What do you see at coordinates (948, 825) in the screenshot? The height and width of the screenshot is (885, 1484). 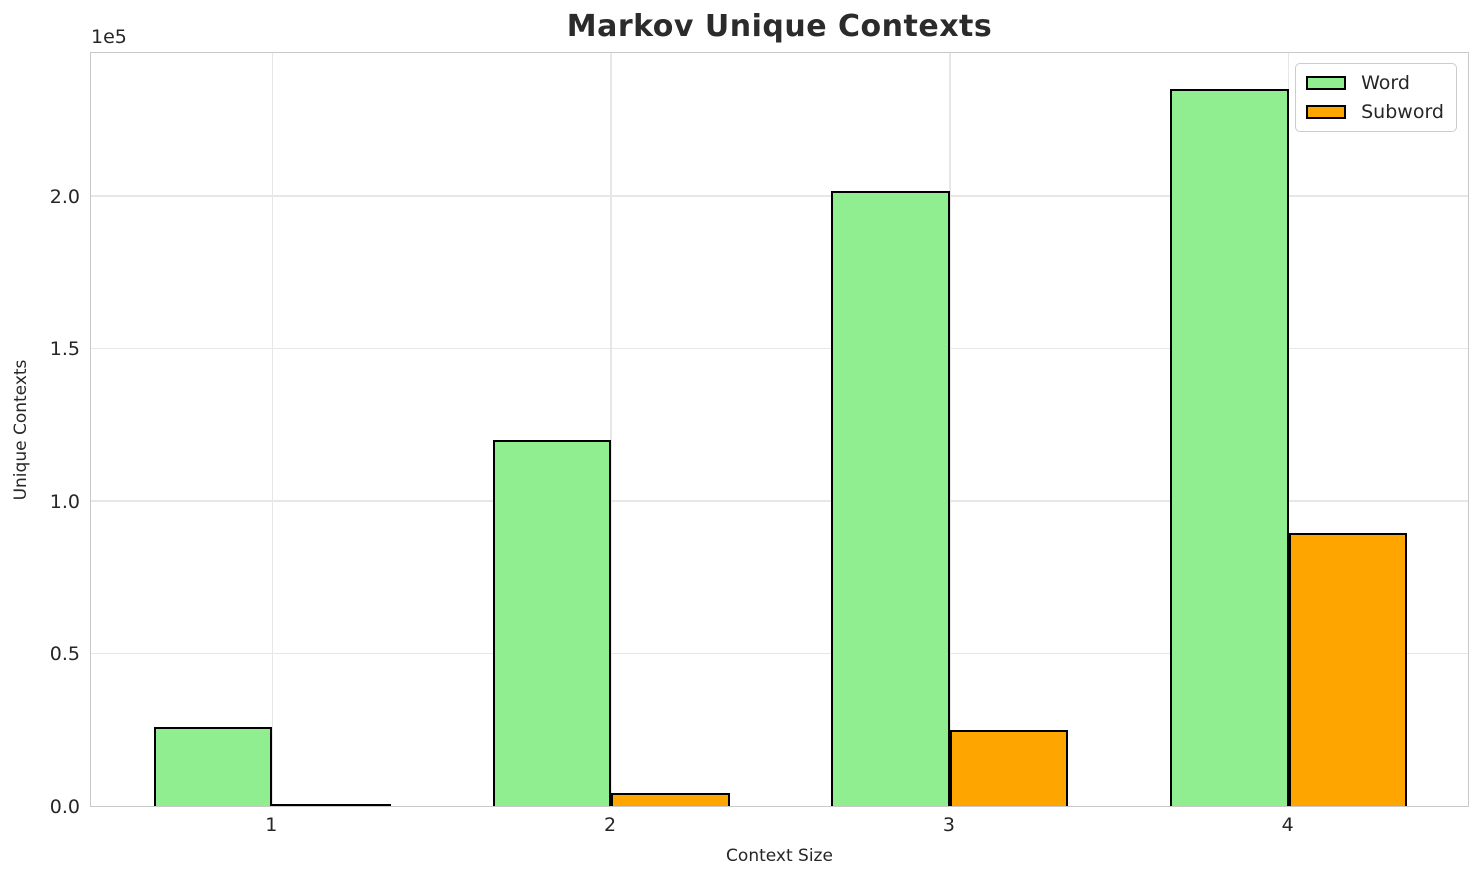 I see `x-tick-label: 3` at bounding box center [948, 825].